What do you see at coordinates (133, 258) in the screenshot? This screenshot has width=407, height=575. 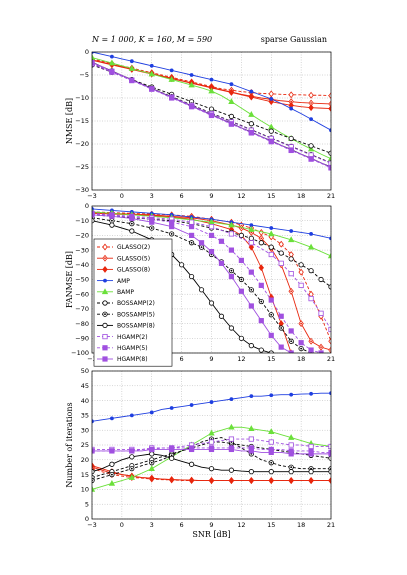 I see `legend-entry: GLASSO(5)` at bounding box center [133, 258].